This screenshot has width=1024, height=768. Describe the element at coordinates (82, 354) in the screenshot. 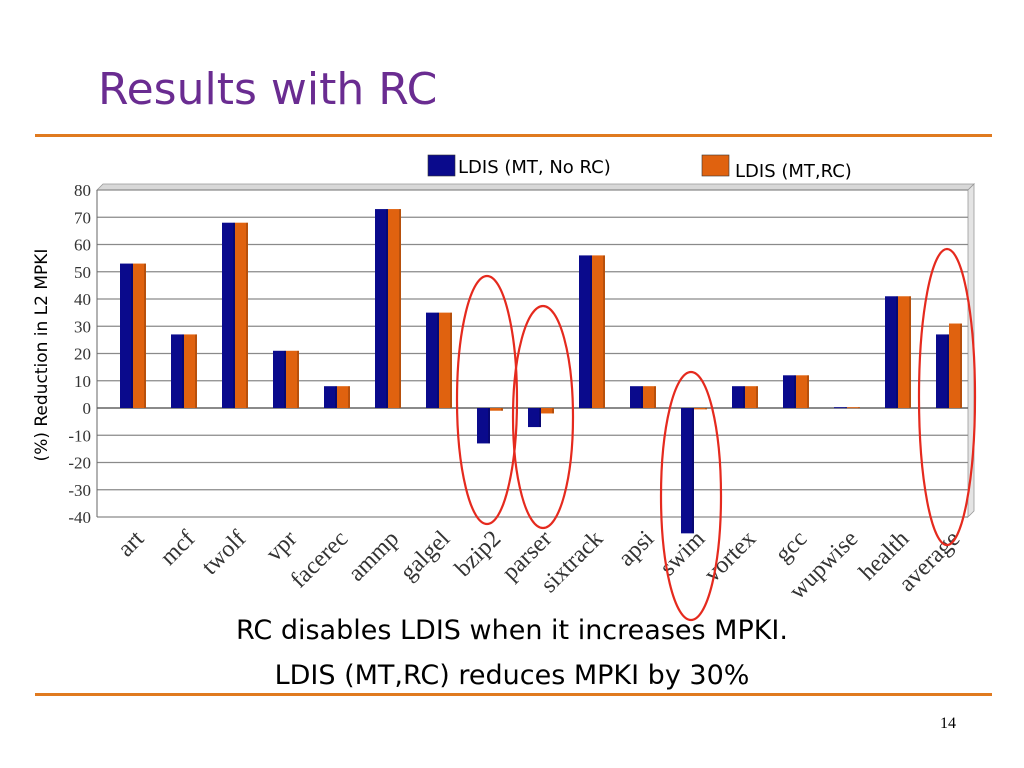

I see `y-tick-label: 20` at that location.